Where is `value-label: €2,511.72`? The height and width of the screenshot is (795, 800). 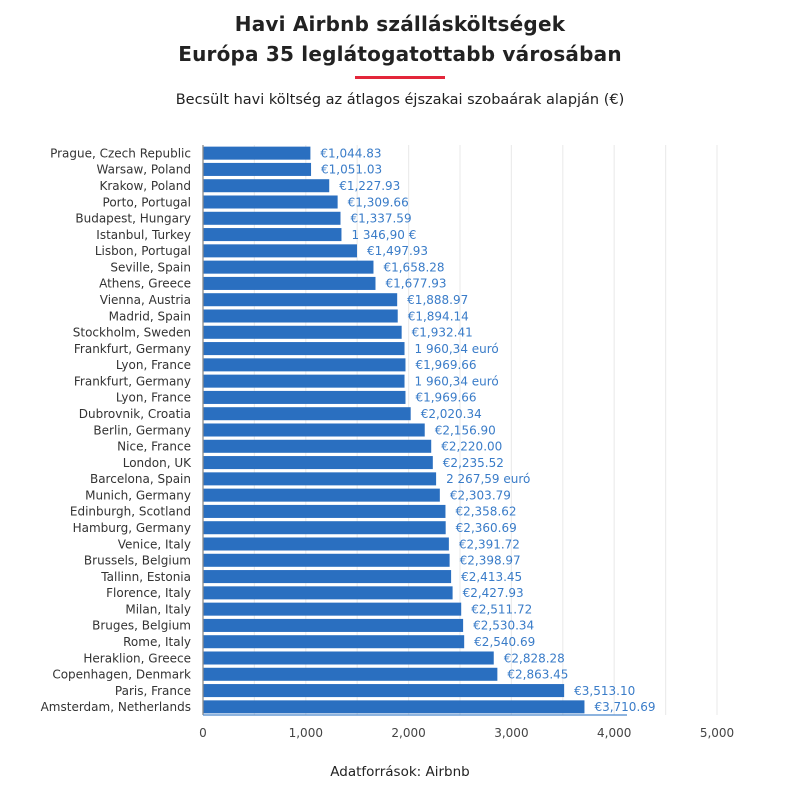 value-label: €2,511.72 is located at coordinates (501, 609).